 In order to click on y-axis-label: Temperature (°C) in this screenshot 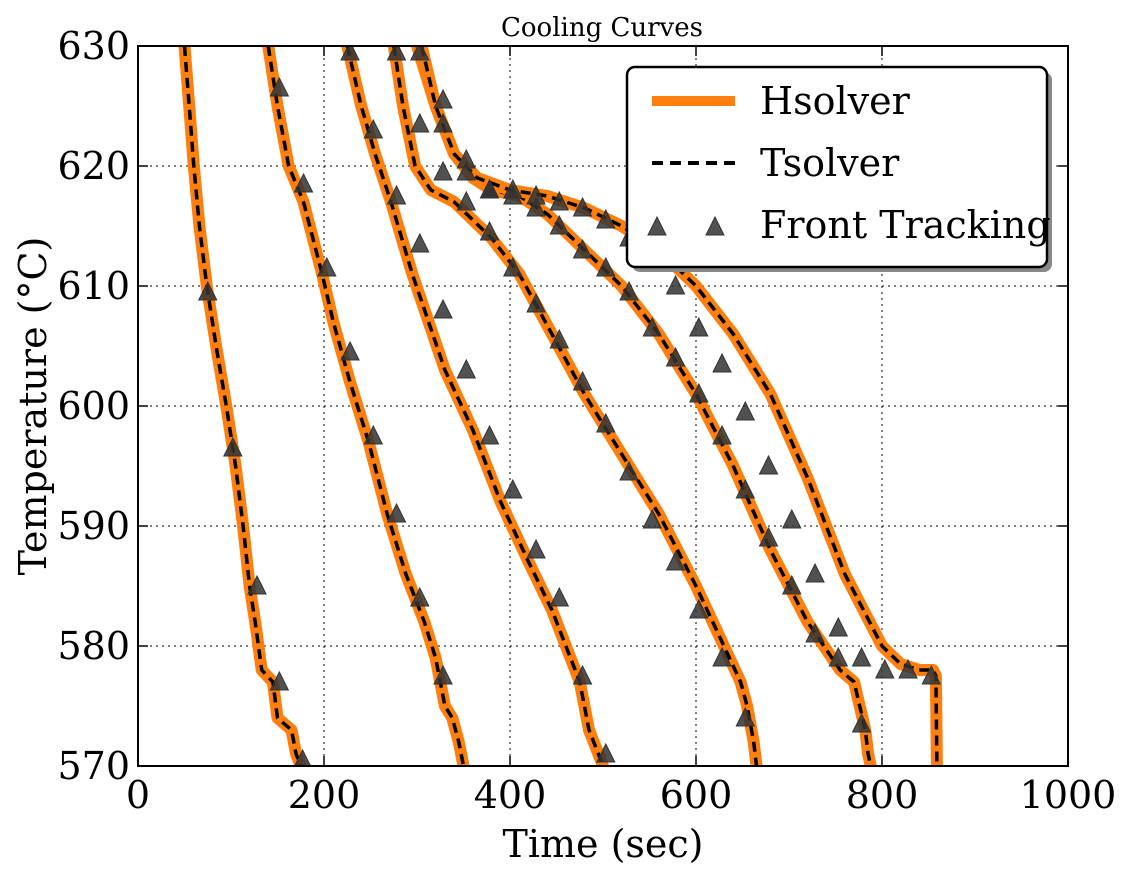, I will do `click(33, 406)`.